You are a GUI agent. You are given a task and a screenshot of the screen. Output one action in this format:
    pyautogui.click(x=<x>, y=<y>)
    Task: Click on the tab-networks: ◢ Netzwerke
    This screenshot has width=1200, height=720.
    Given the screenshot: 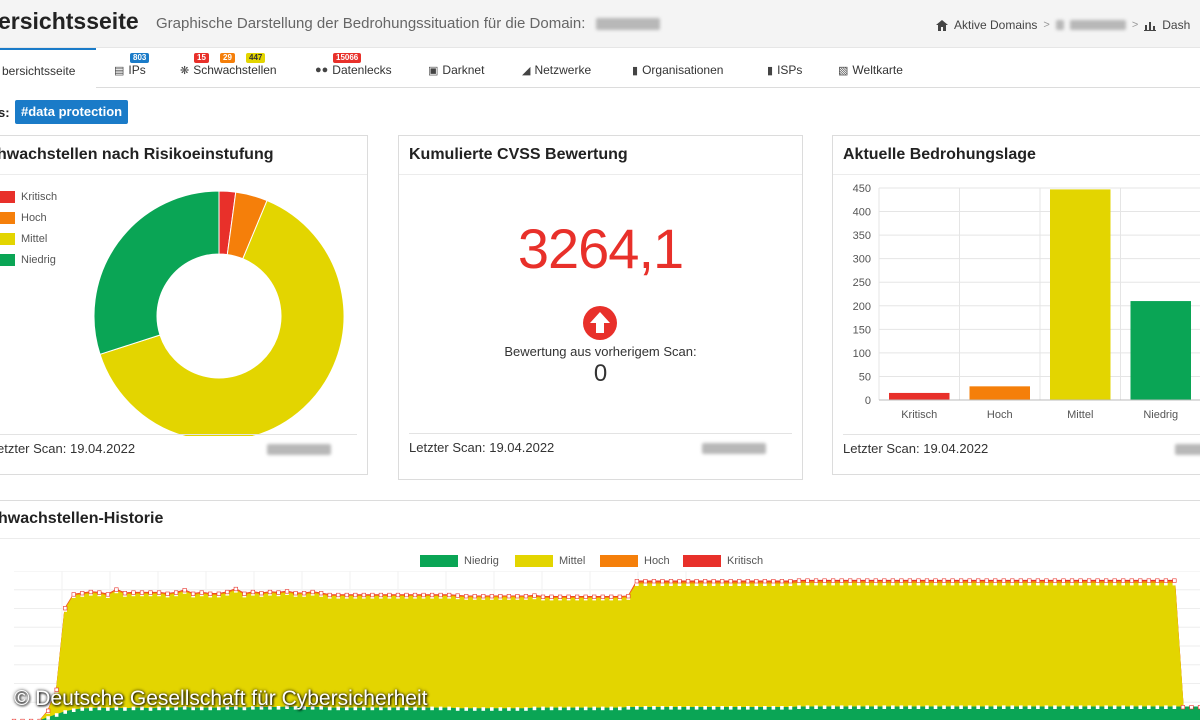 What is the action you would take?
    pyautogui.click(x=556, y=68)
    